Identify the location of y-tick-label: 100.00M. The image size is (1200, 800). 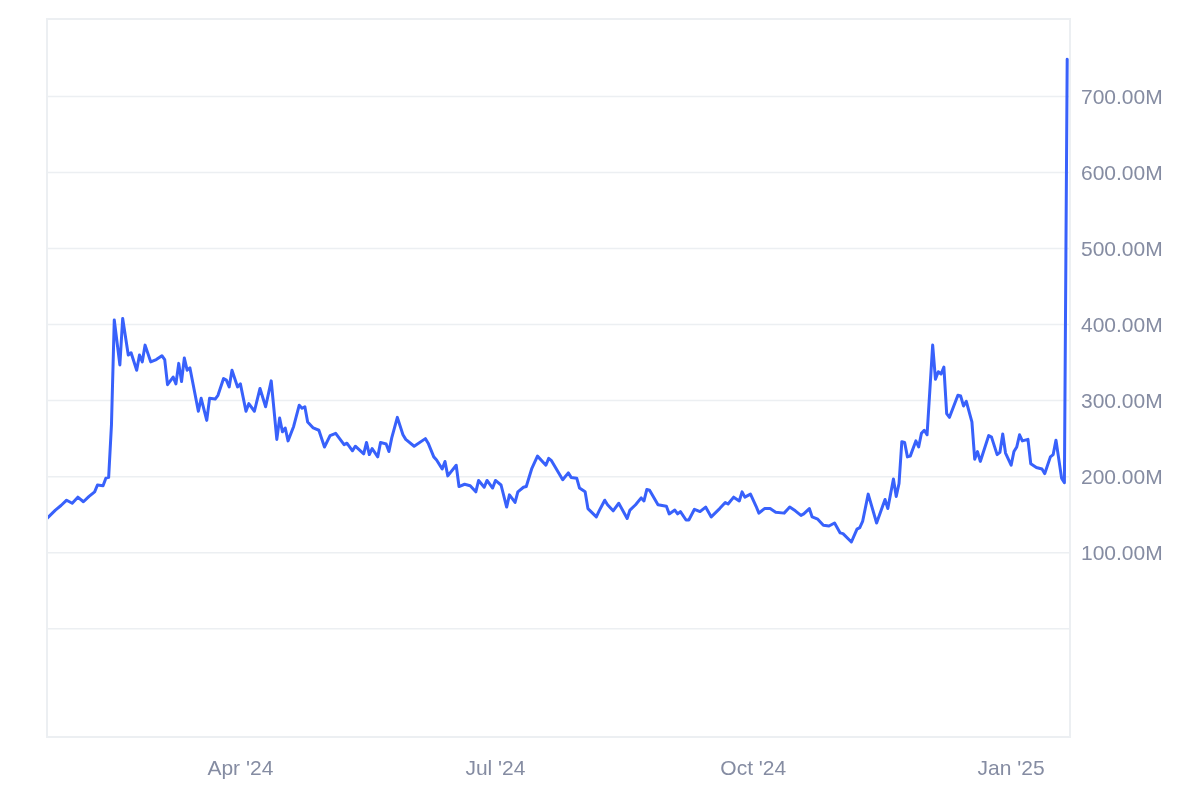
(1122, 553).